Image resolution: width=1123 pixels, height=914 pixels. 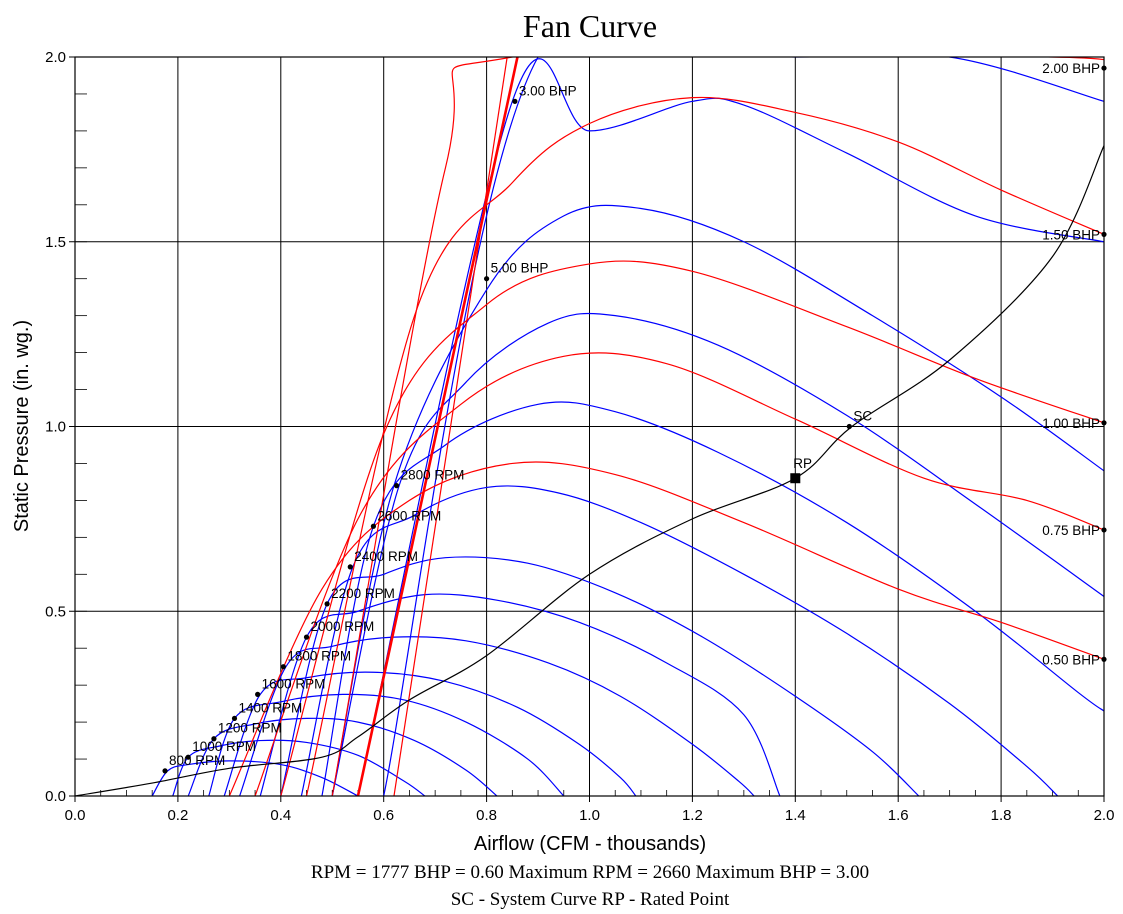 What do you see at coordinates (590, 844) in the screenshot?
I see `x-axis-label: Airflow (CFM - thousands)` at bounding box center [590, 844].